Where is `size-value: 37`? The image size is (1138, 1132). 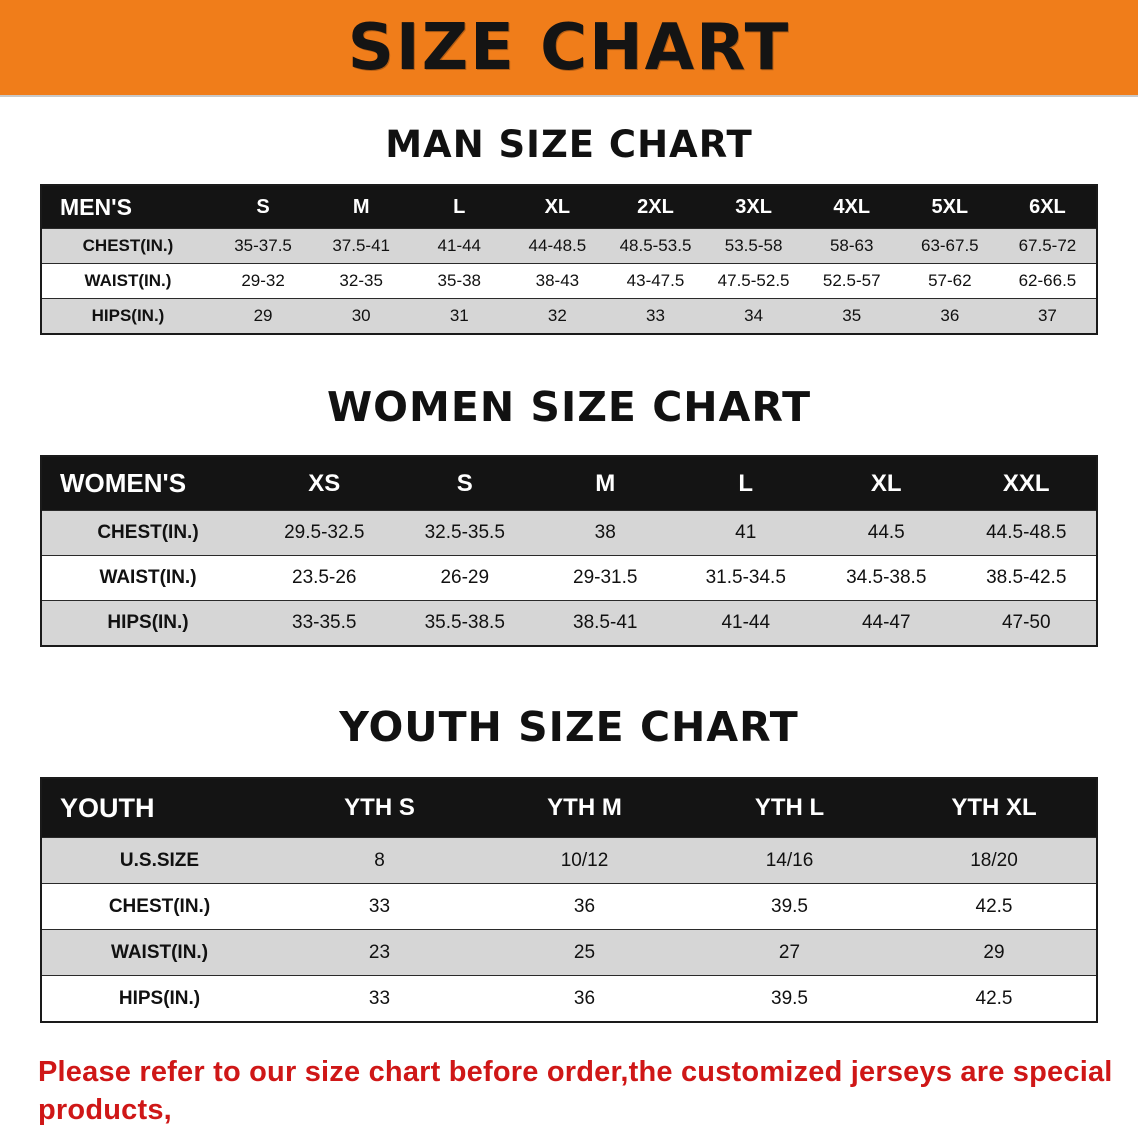 size-value: 37 is located at coordinates (1047, 316).